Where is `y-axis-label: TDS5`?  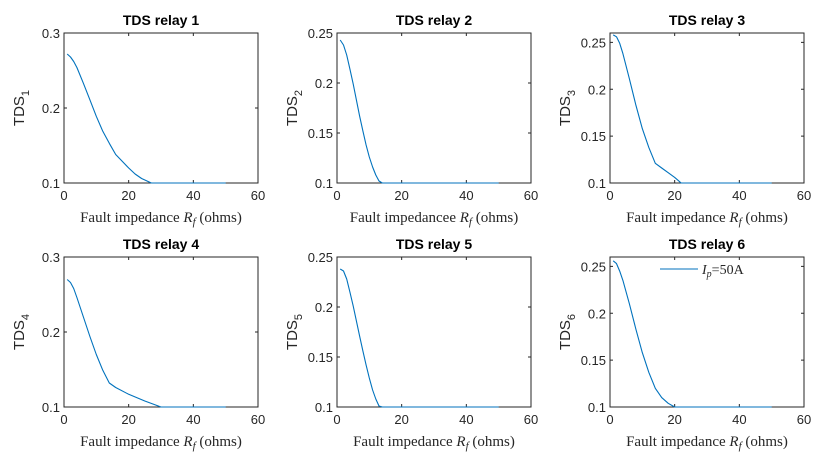
y-axis-label: TDS5 is located at coordinates (294, 332).